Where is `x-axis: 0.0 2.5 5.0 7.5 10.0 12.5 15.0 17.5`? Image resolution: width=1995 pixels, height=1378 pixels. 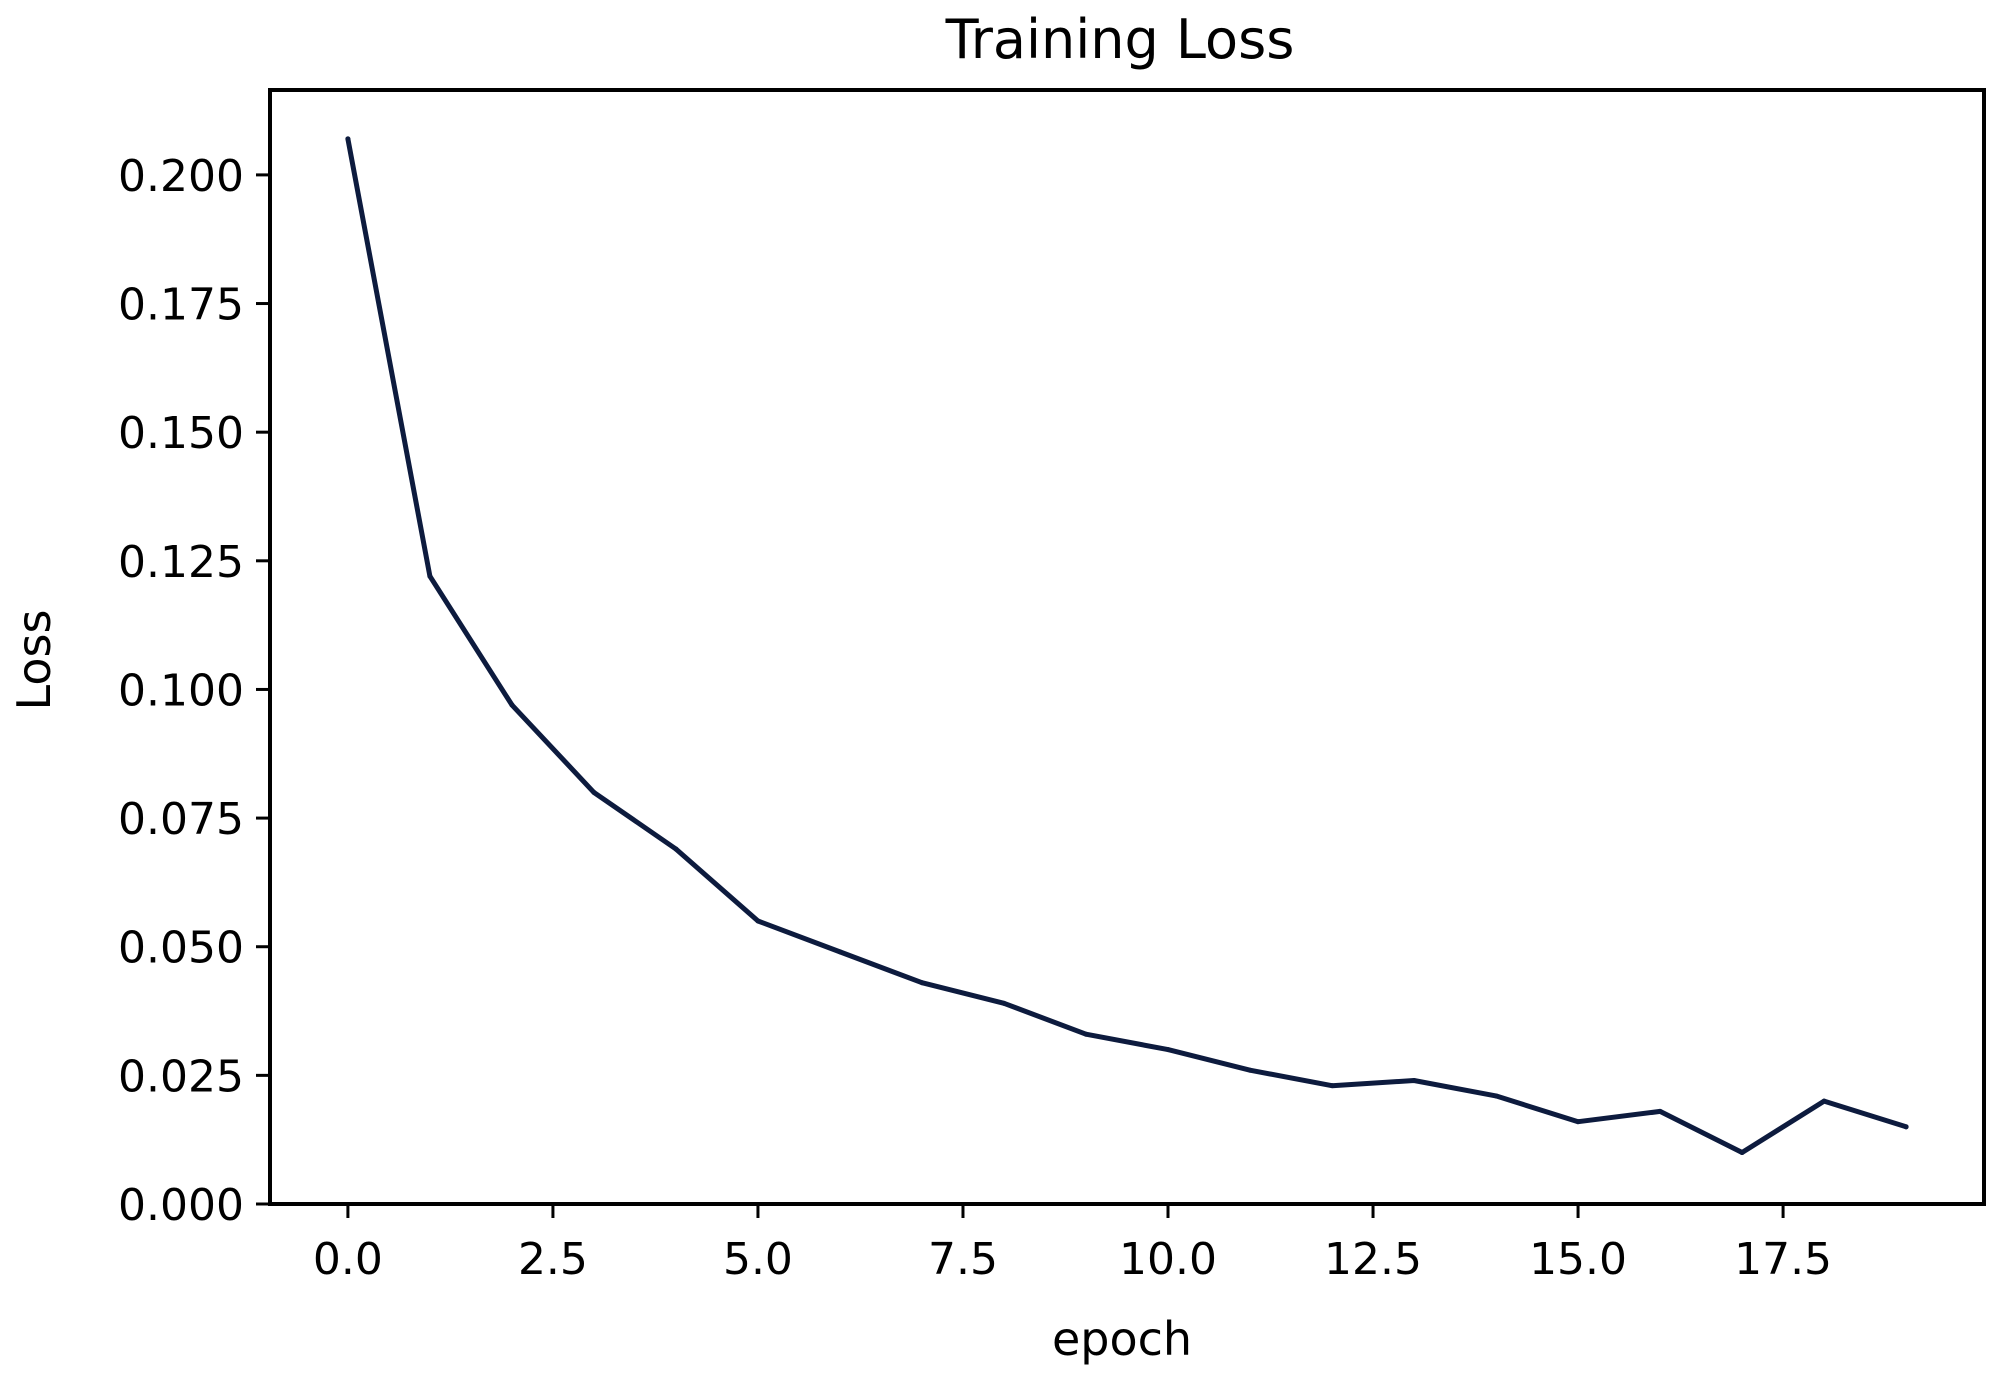 x-axis: 0.0 2.5 5.0 7.5 10.0 12.5 15.0 17.5 is located at coordinates (1072, 1244).